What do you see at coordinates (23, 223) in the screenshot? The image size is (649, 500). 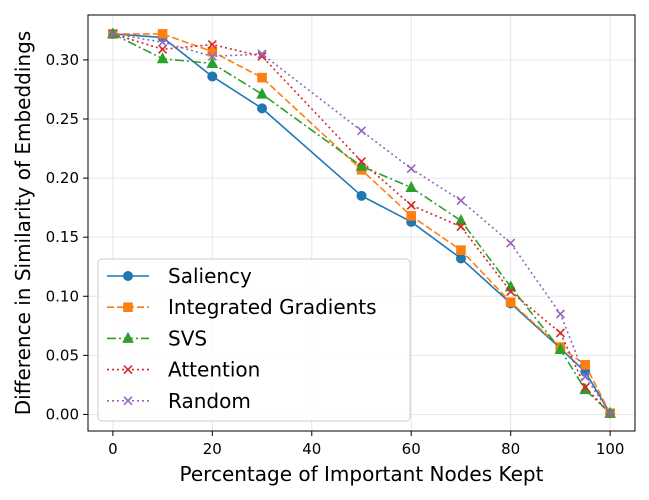 I see `y-axis-label: Difference in Similarity of Embeddings` at bounding box center [23, 223].